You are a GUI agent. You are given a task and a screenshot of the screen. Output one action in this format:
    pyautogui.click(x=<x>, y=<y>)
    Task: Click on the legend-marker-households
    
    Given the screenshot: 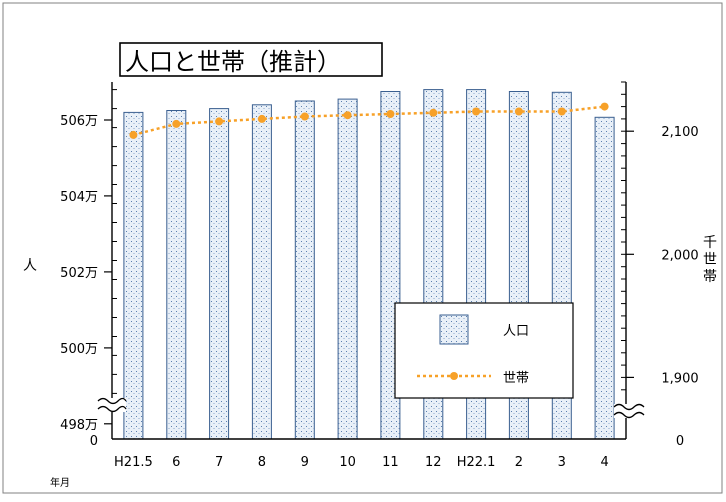 What is the action you would take?
    pyautogui.click(x=454, y=376)
    